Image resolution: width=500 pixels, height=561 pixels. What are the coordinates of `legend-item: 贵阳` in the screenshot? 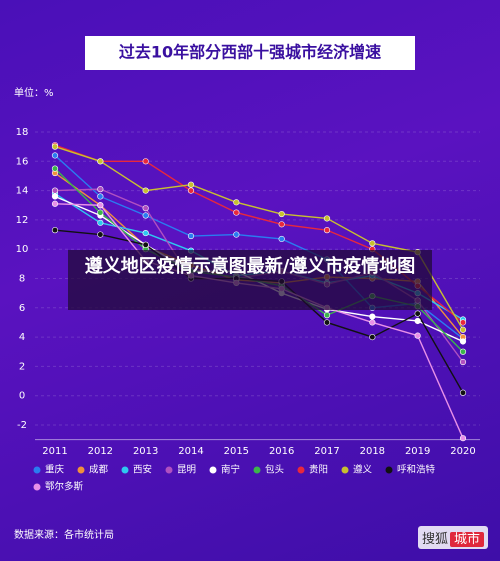 It's located at (312, 470).